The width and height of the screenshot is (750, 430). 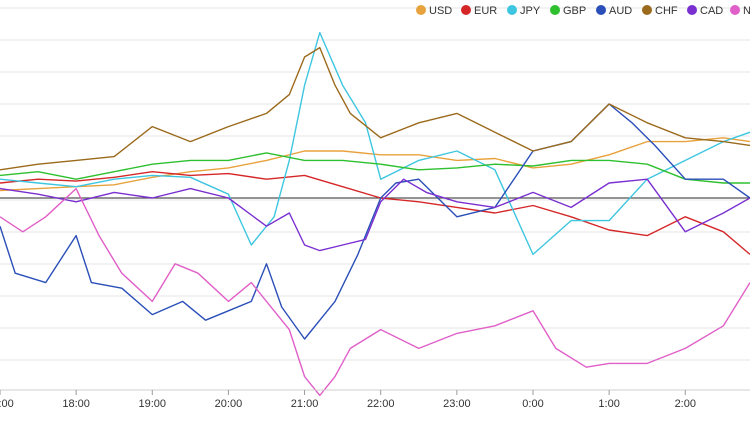 What do you see at coordinates (305, 404) in the screenshot?
I see `x-tick-label: 21:00` at bounding box center [305, 404].